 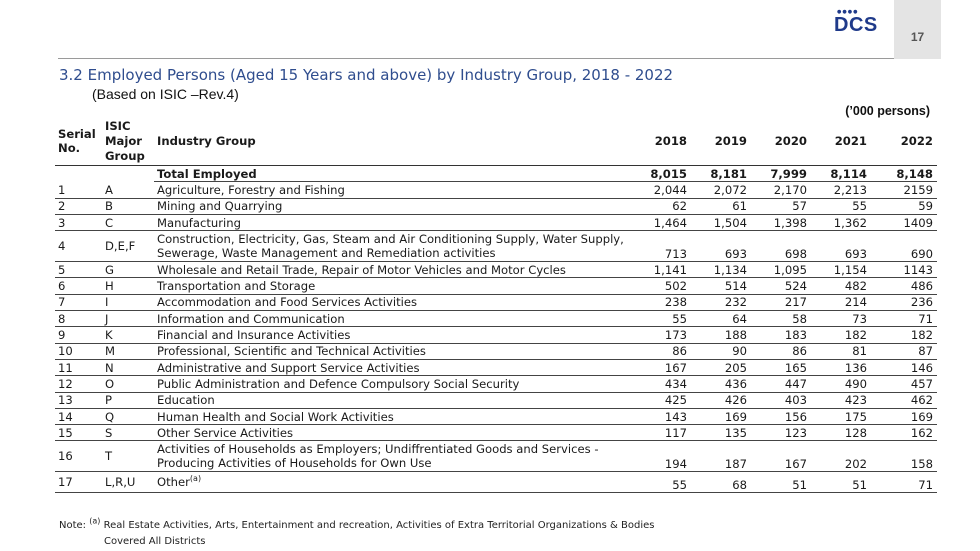 I want to click on value-cell: 117, so click(x=663, y=433).